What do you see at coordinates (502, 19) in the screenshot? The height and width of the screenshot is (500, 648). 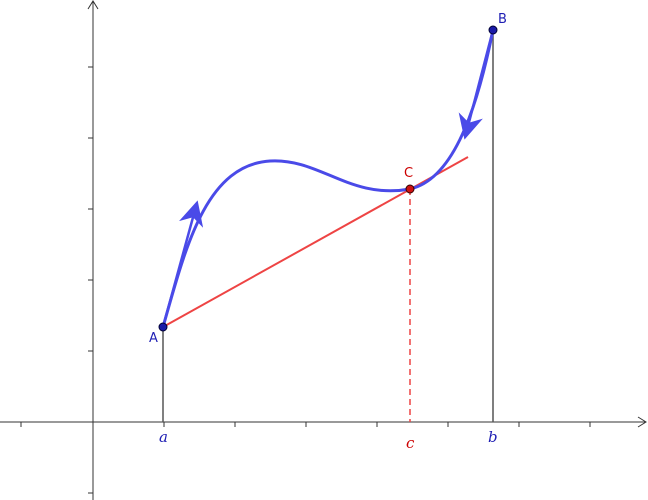 I see `point-b-label: B` at bounding box center [502, 19].